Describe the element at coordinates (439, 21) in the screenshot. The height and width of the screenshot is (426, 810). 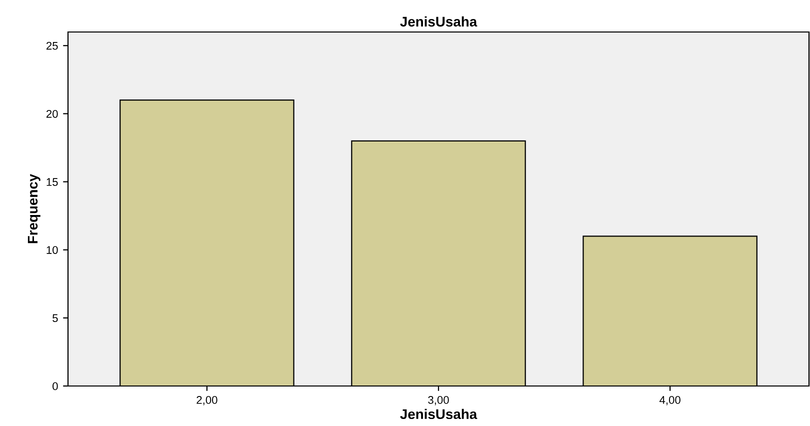
I see `chart-title: JenisUsaha` at that location.